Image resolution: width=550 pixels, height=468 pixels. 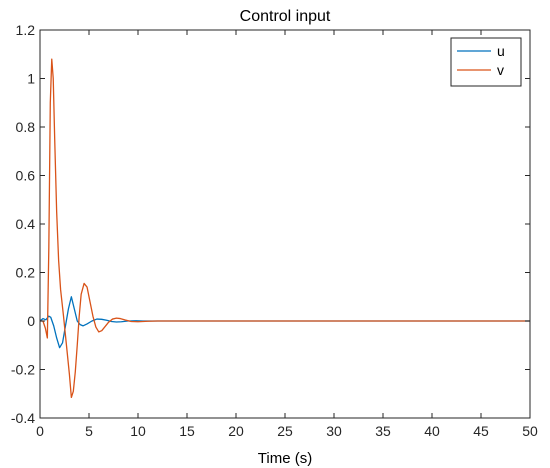 I want to click on chart-title: Control input, so click(x=285, y=16).